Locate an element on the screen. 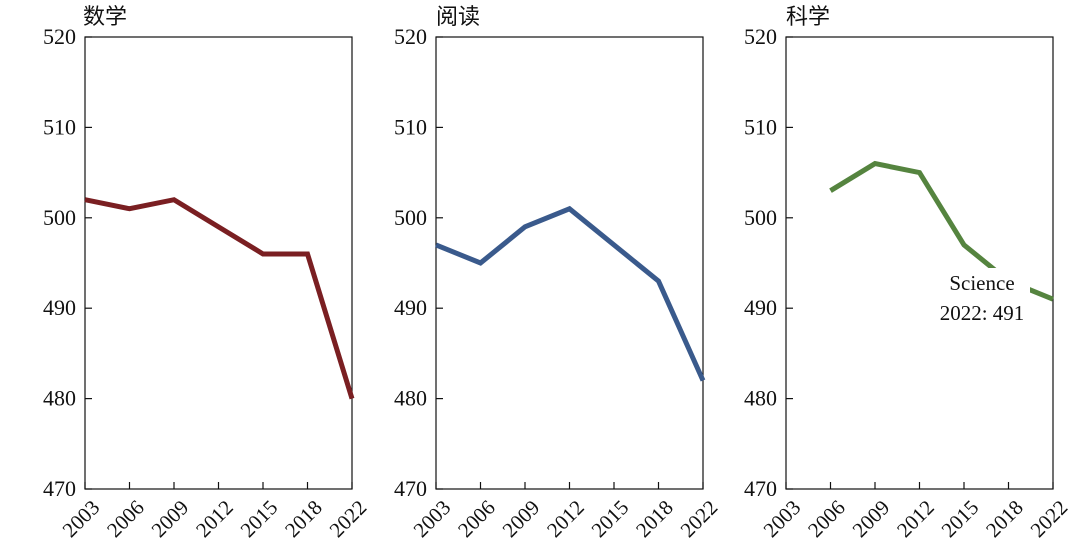 Image resolution: width=1080 pixels, height=551 pixels. panel-title-math: 数学 is located at coordinates (105, 16).